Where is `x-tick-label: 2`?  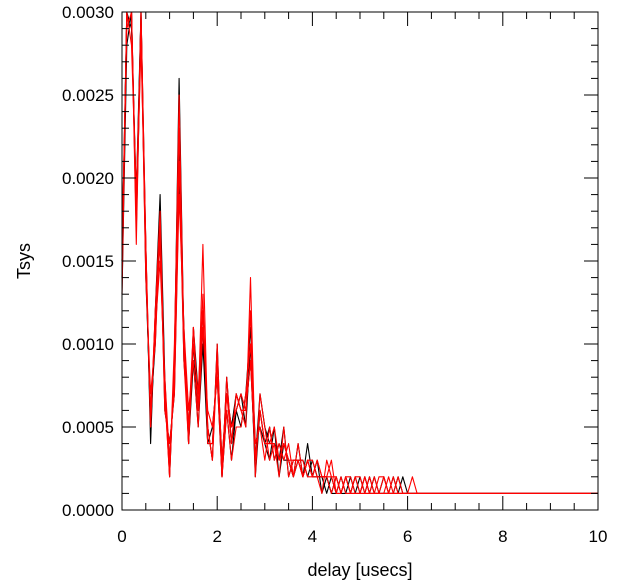 x-tick-label: 2 is located at coordinates (216, 536).